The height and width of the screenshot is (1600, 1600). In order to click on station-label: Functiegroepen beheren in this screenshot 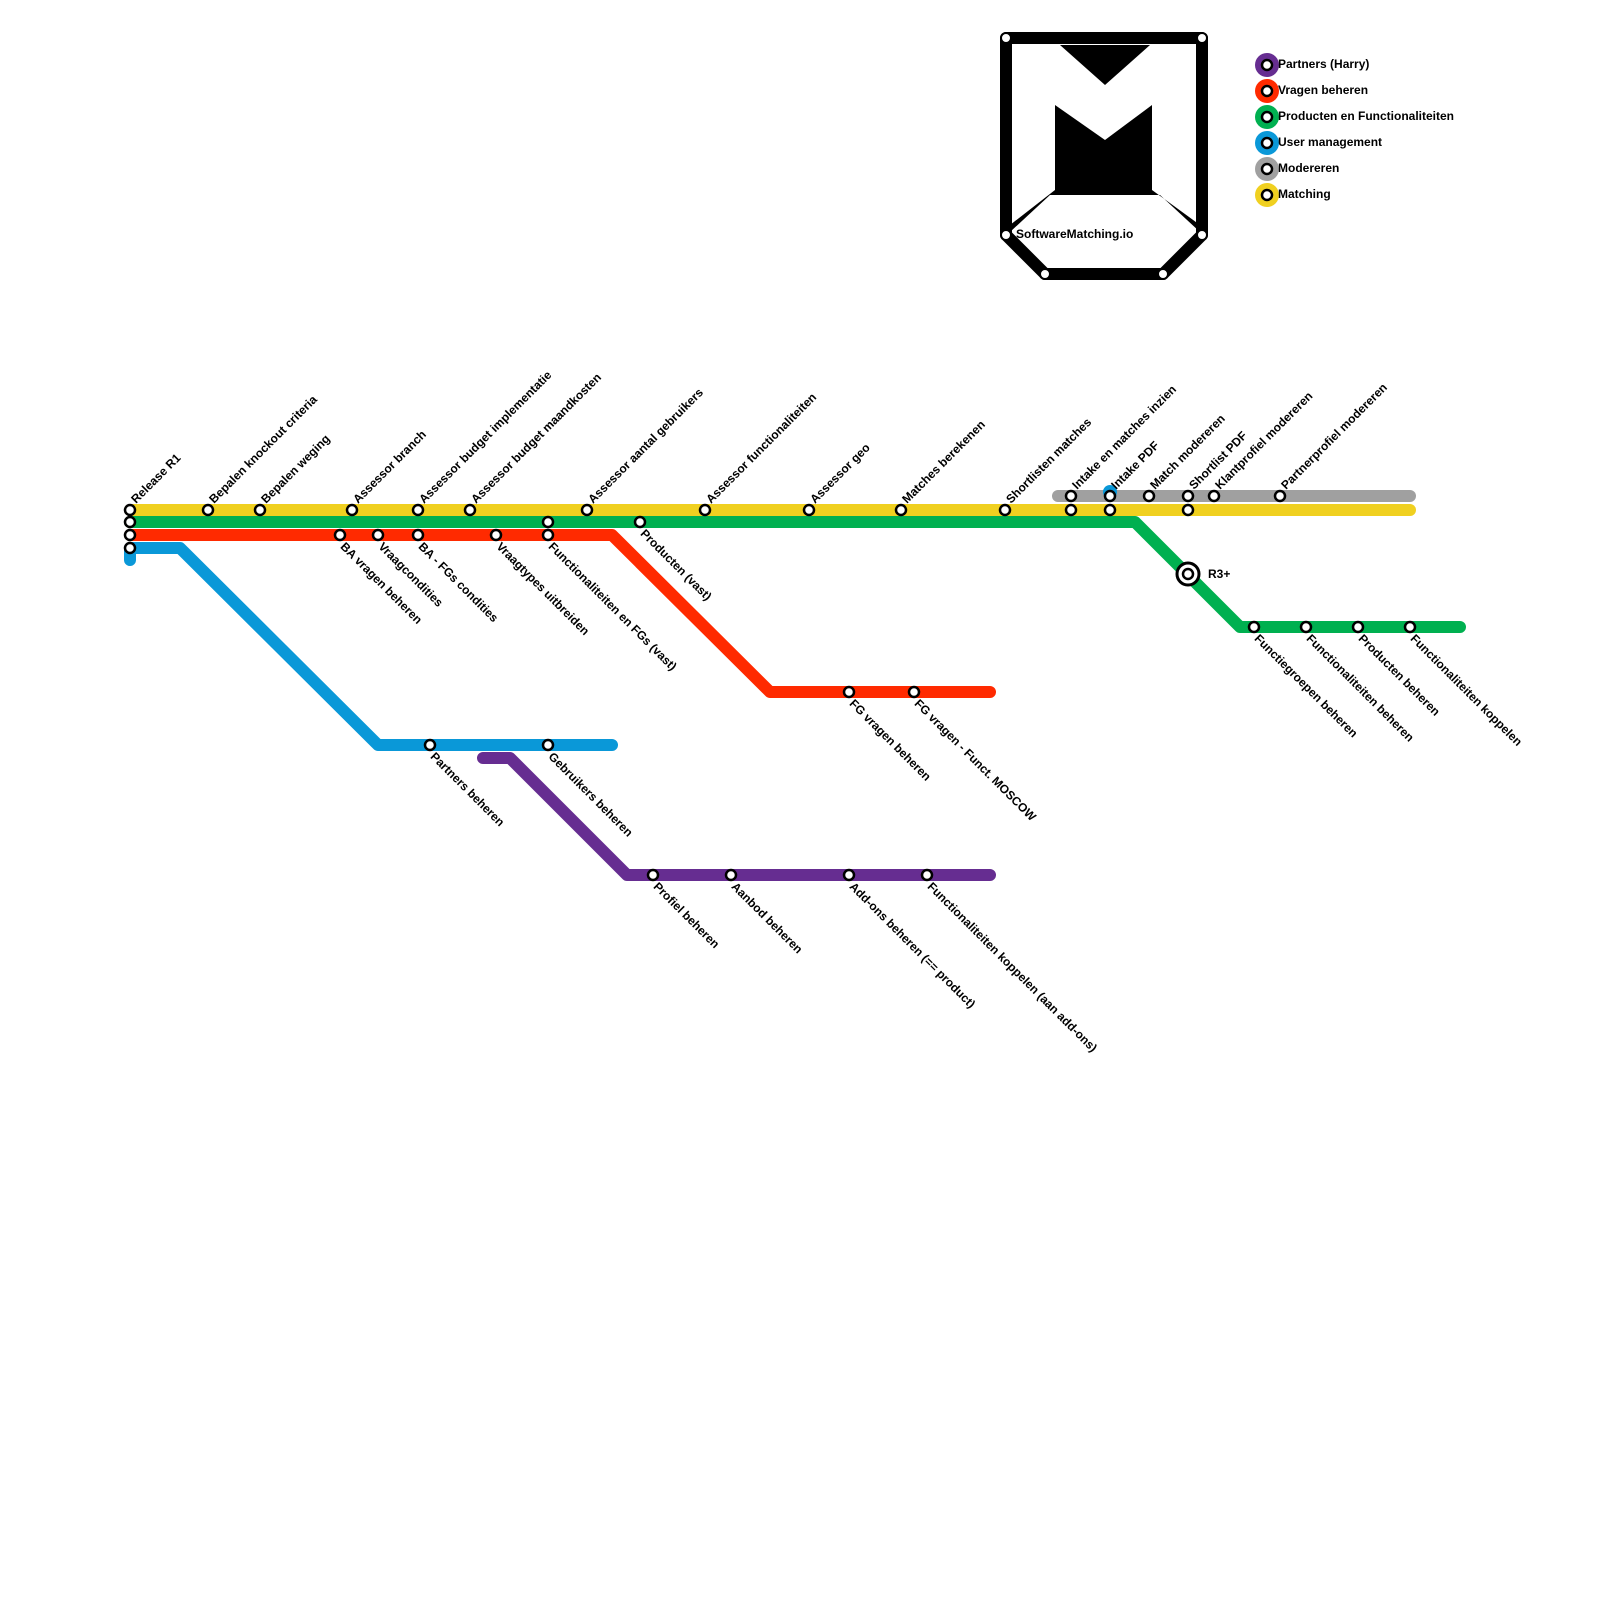, I will do `click(1306, 685)`.